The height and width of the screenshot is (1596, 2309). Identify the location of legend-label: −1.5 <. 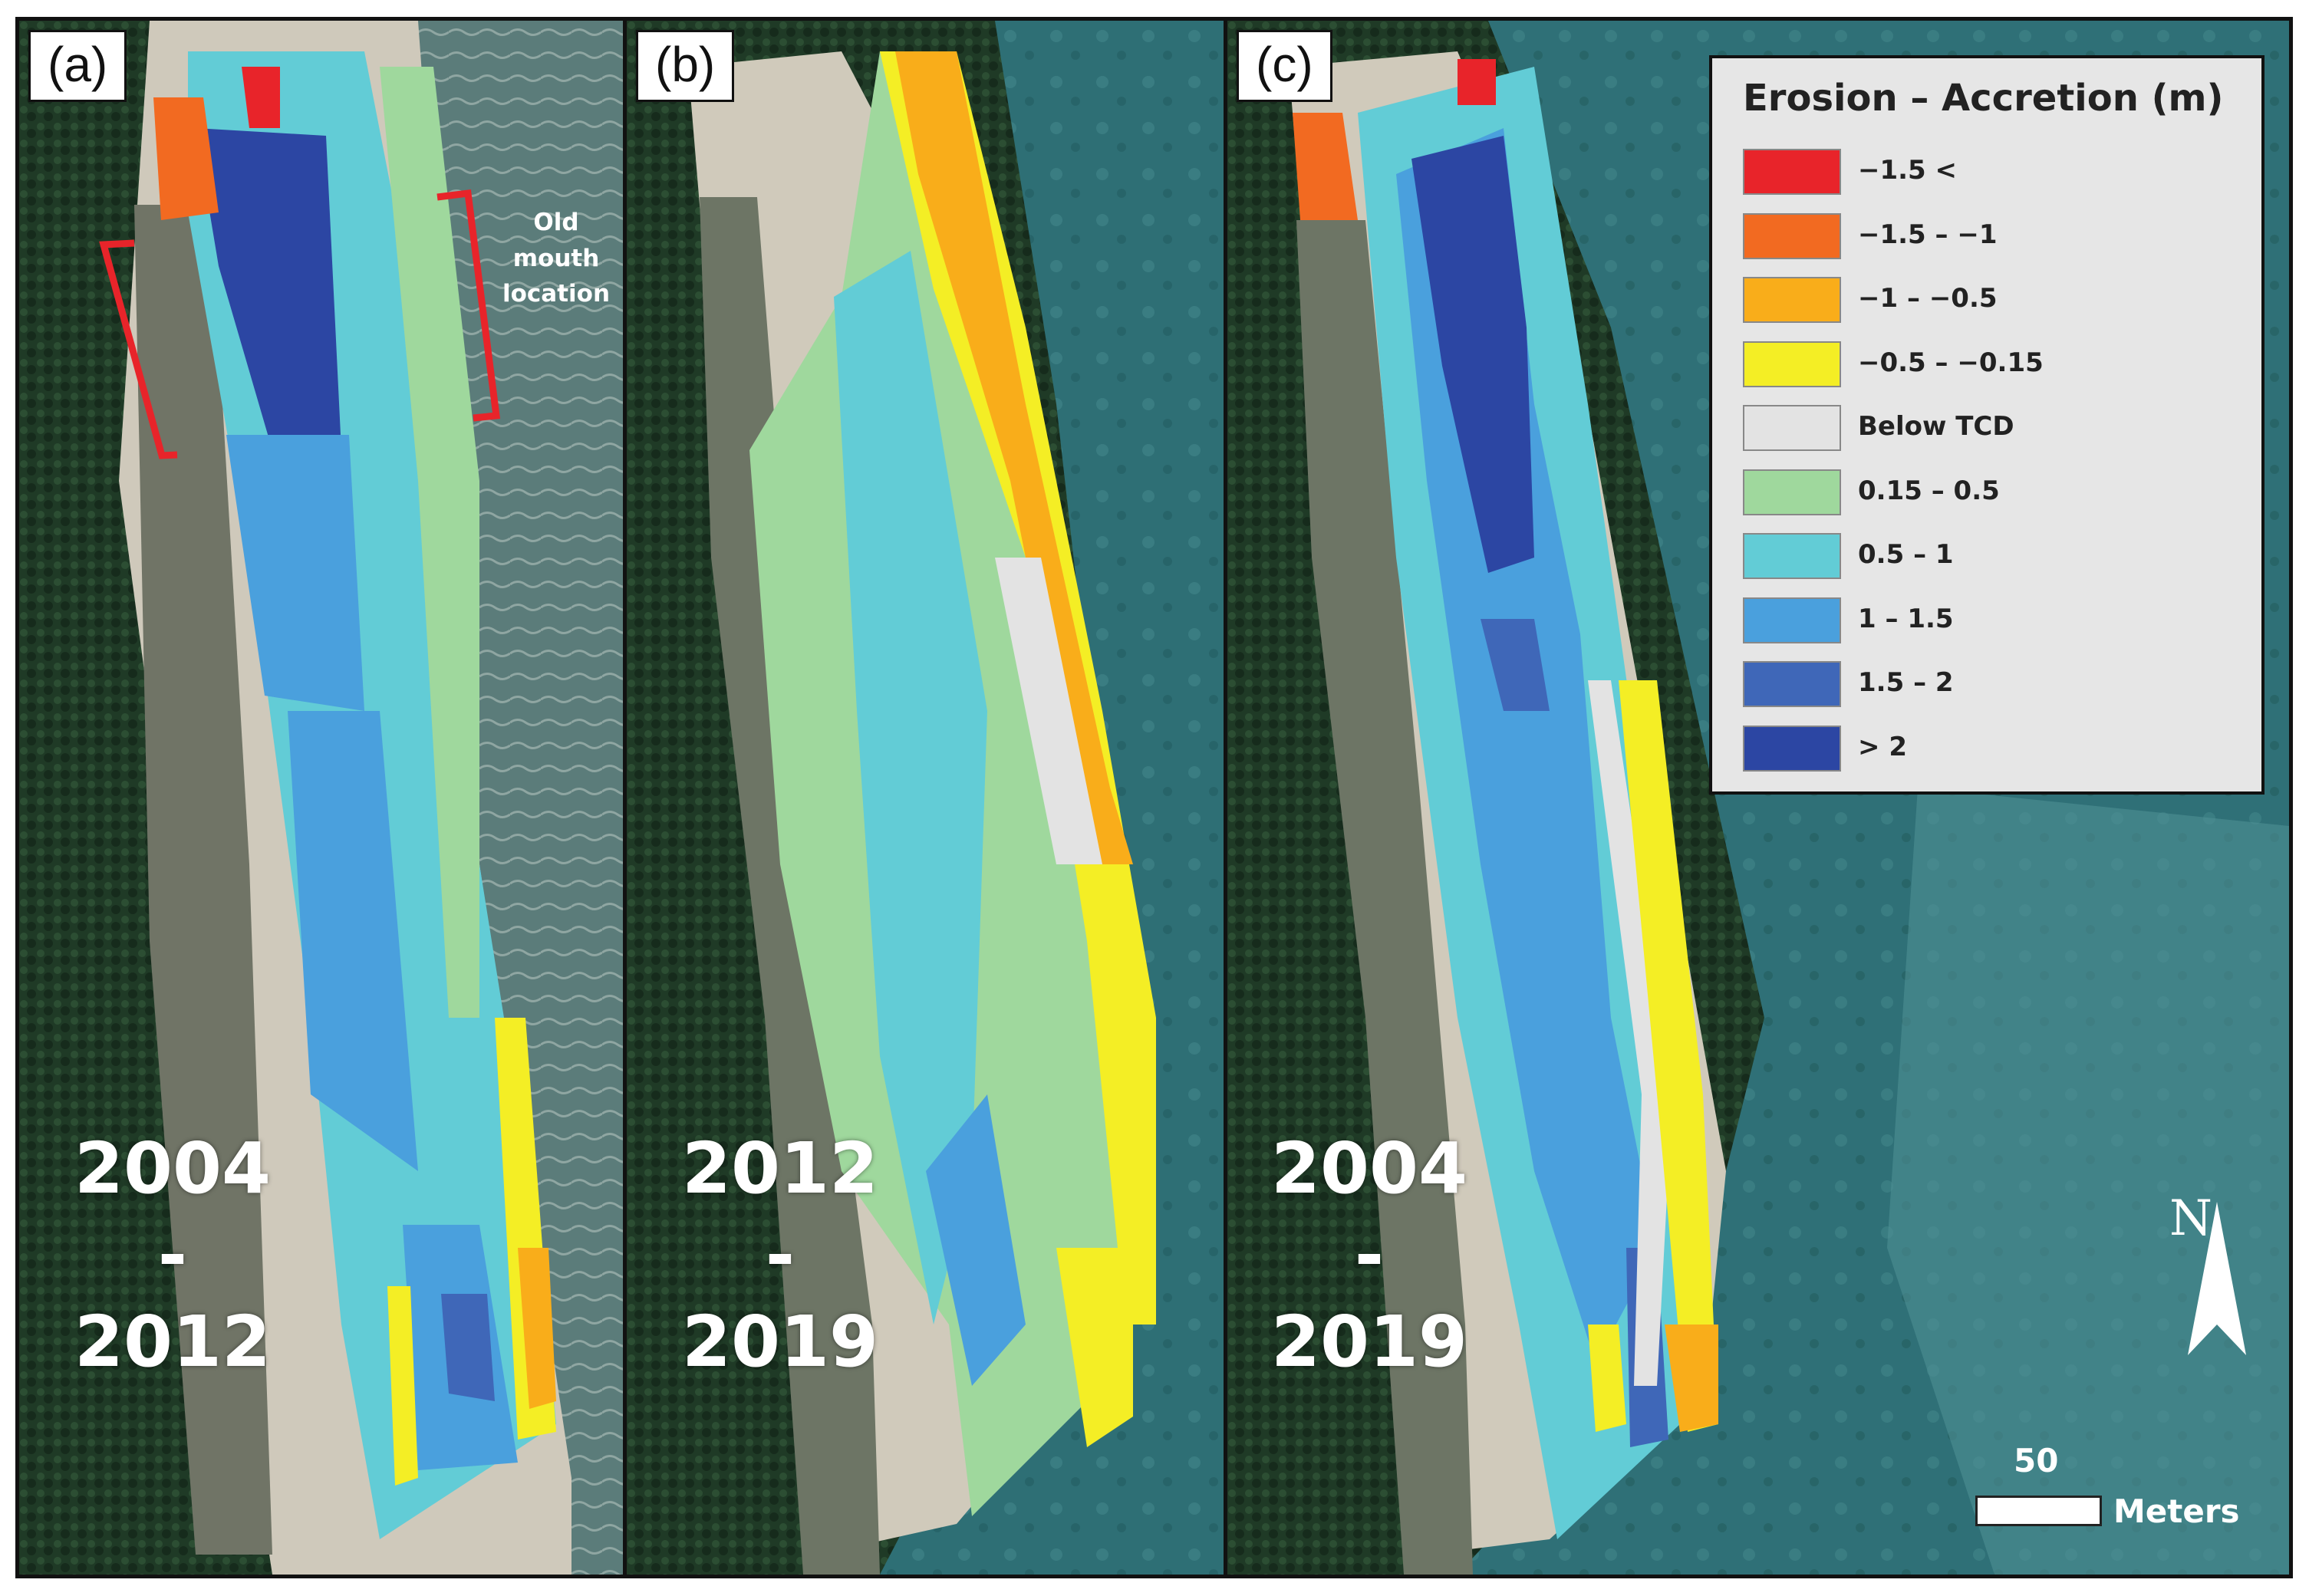
(1908, 170).